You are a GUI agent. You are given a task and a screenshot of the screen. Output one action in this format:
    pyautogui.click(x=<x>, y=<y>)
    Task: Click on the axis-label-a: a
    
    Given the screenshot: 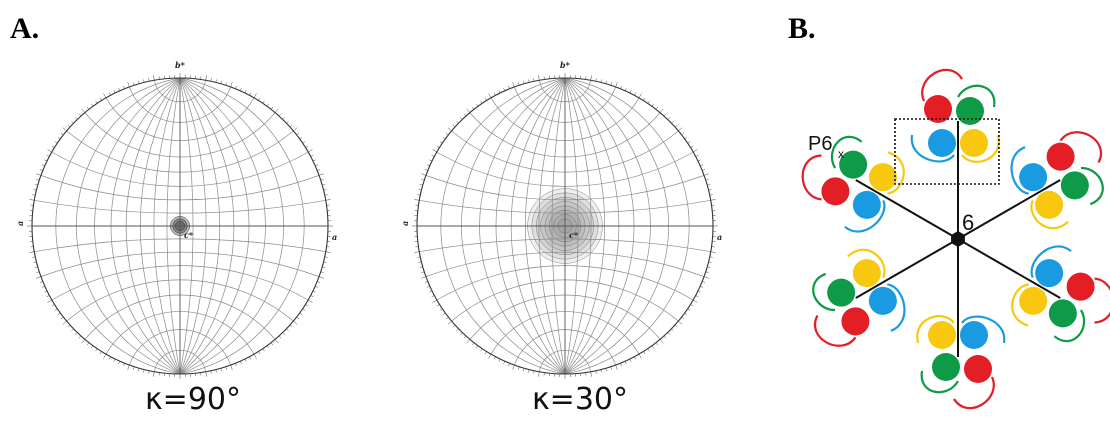 What is the action you would take?
    pyautogui.click(x=719, y=237)
    